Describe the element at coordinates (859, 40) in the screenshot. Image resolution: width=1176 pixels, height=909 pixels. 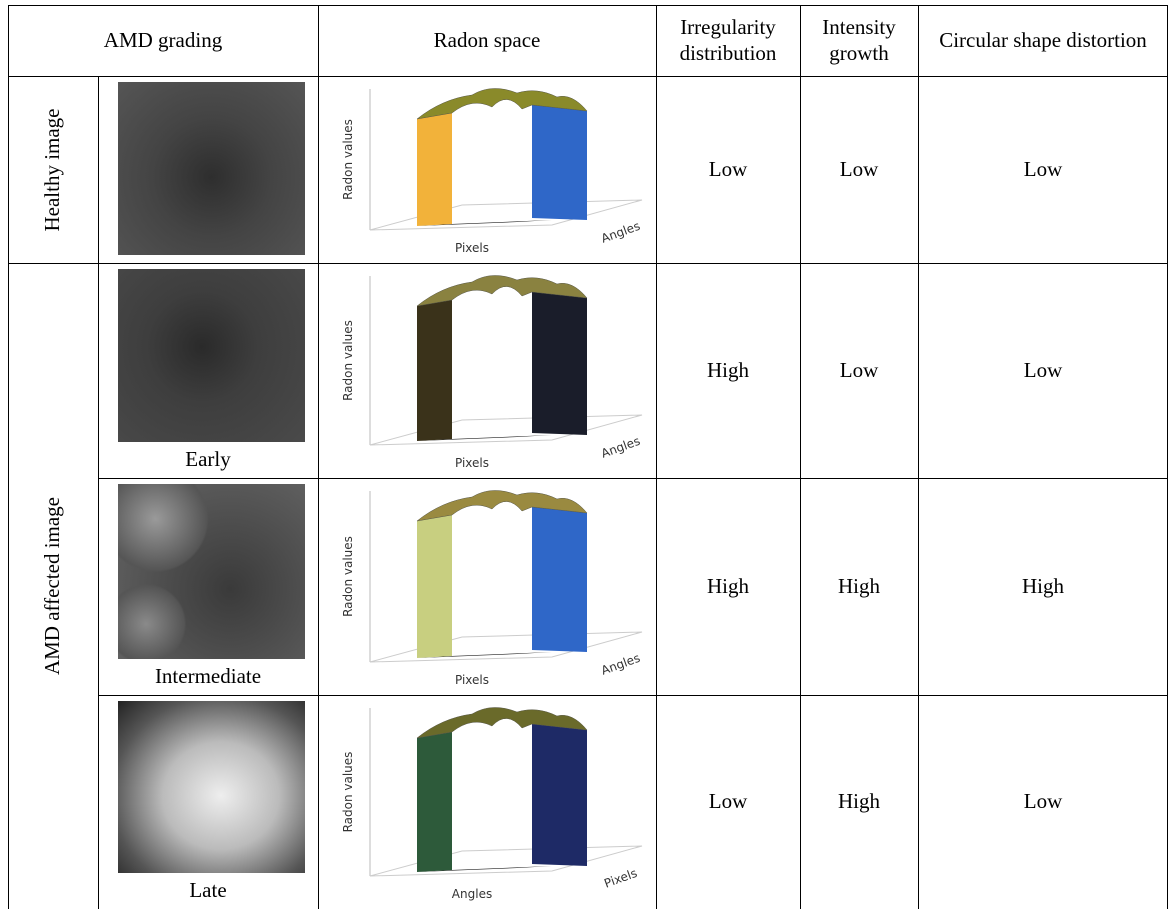
I see `header-cell: Intensity growth` at that location.